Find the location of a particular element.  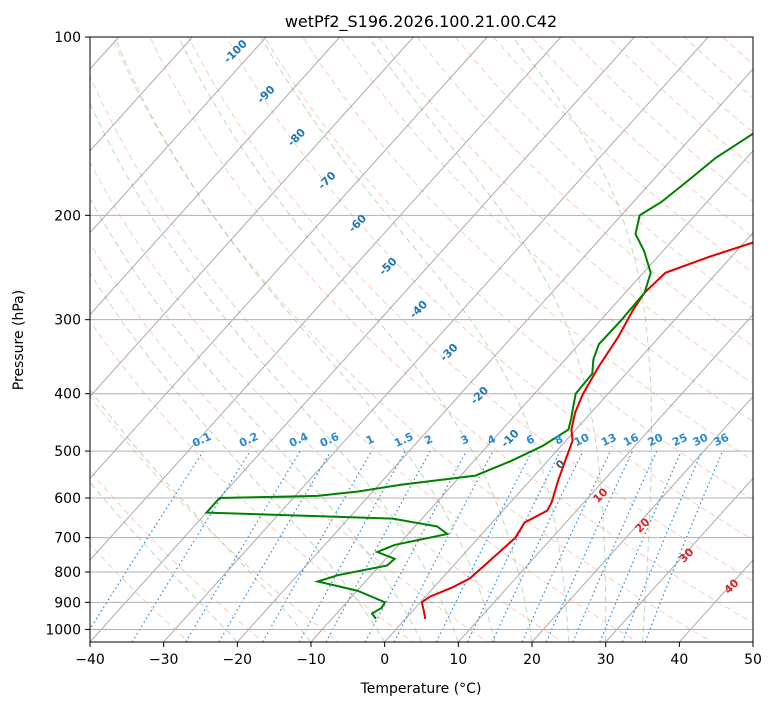

mixing-ratio-label: 2 is located at coordinates (428, 439).